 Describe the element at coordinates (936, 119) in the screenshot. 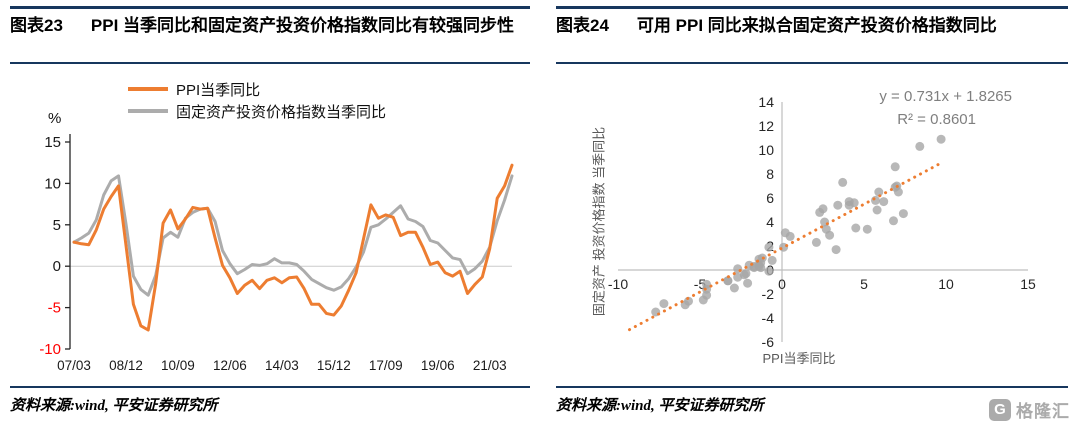

I see `r-squared-value: R² = 0.8601` at that location.